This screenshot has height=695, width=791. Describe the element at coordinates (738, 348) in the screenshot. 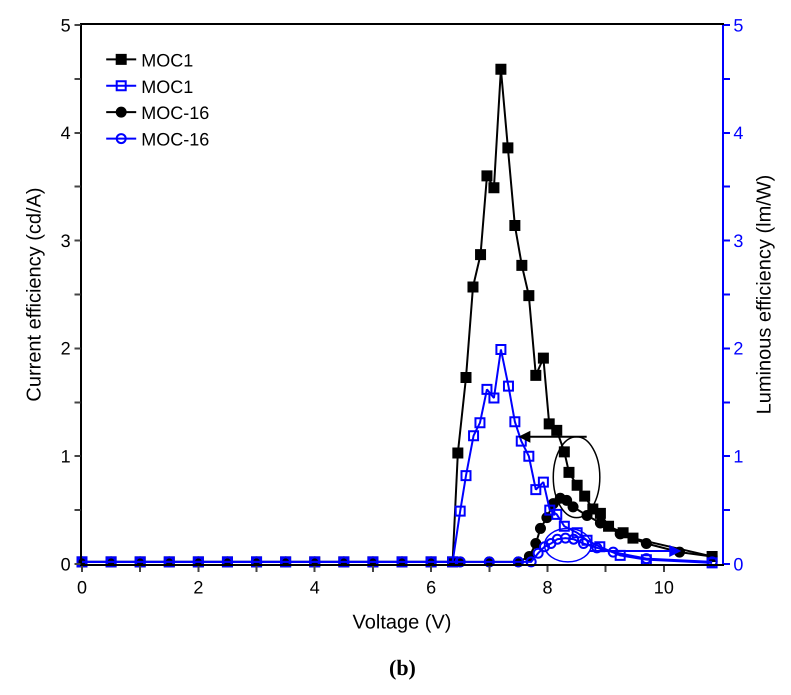

I see `y2-tick-label: 2` at that location.